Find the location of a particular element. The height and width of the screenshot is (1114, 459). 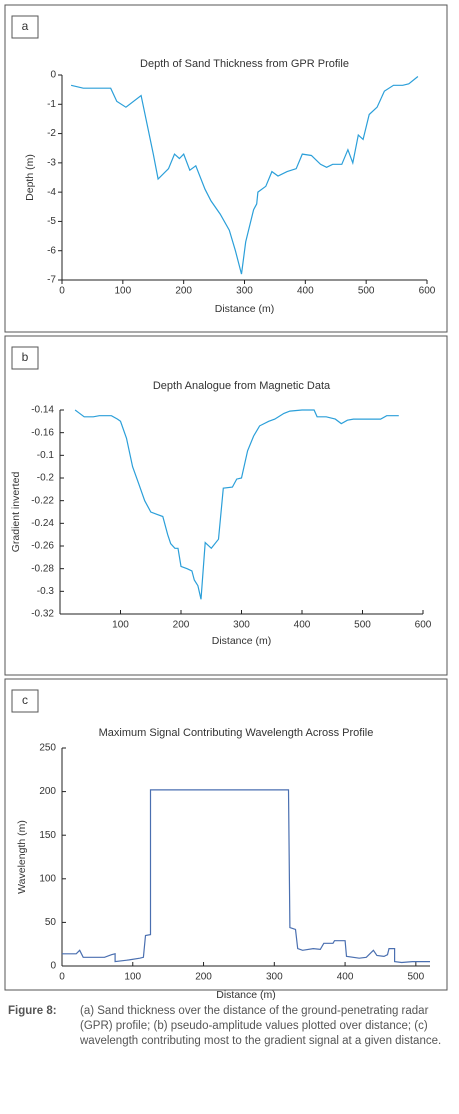

y-tick-label: -5 is located at coordinates (51, 221).